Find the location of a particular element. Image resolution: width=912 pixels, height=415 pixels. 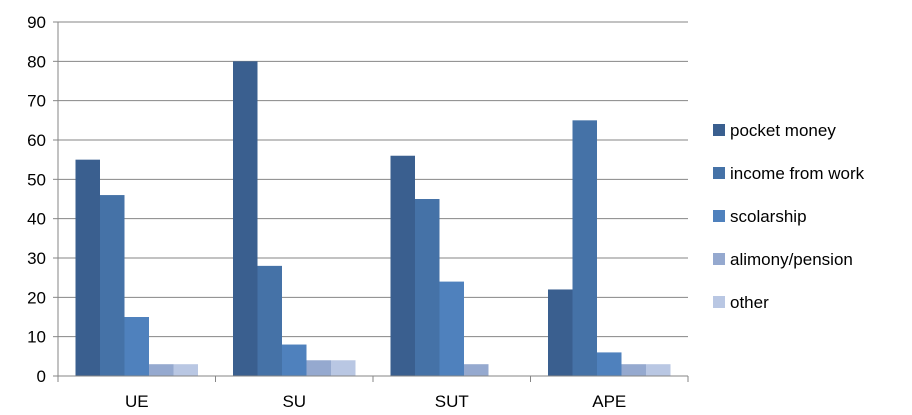

y-tick-label: 80 is located at coordinates (36, 61).